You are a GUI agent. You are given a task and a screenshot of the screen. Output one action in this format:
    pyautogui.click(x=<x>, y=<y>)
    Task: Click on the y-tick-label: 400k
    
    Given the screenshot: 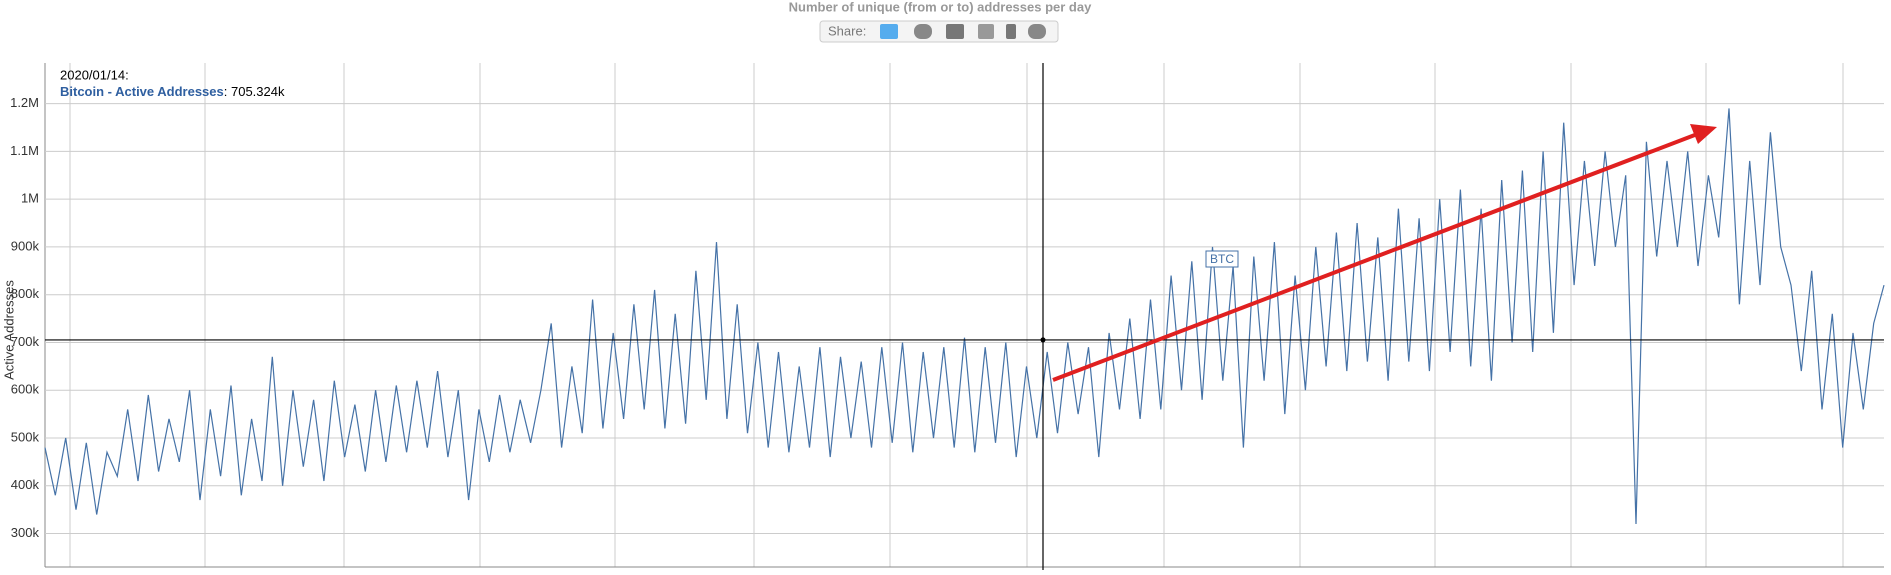 What is the action you would take?
    pyautogui.click(x=25, y=484)
    